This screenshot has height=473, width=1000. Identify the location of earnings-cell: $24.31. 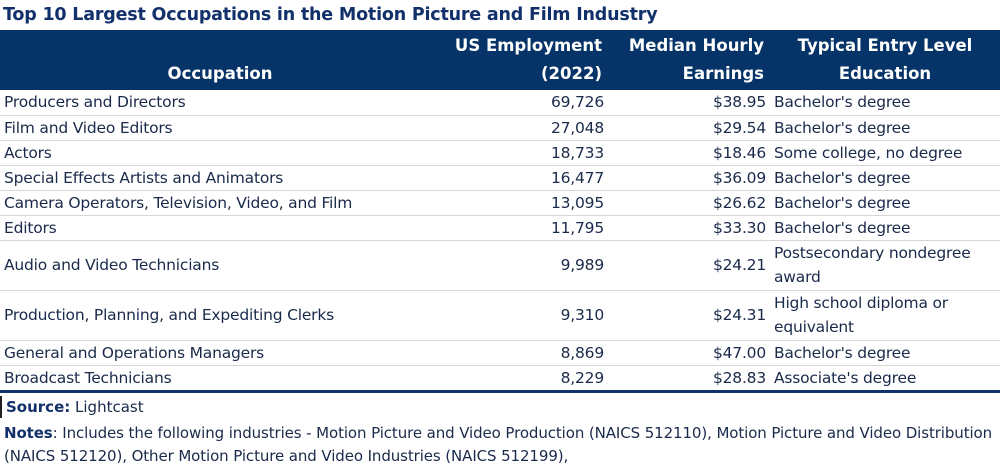
(689, 315).